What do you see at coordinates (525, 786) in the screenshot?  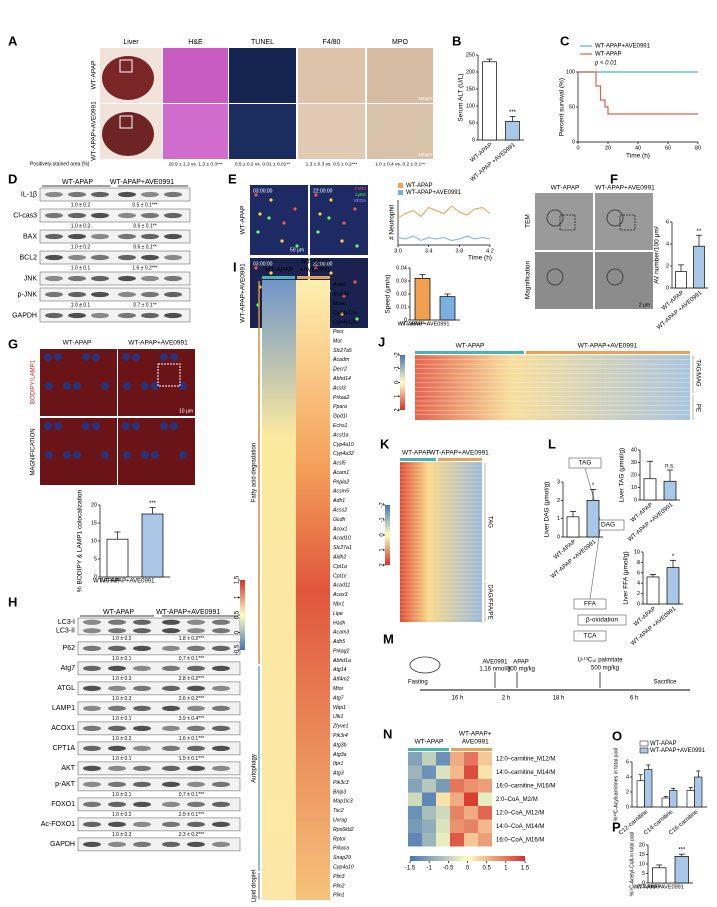 I see `row-label: 16:0–carnitine_M16/M` at bounding box center [525, 786].